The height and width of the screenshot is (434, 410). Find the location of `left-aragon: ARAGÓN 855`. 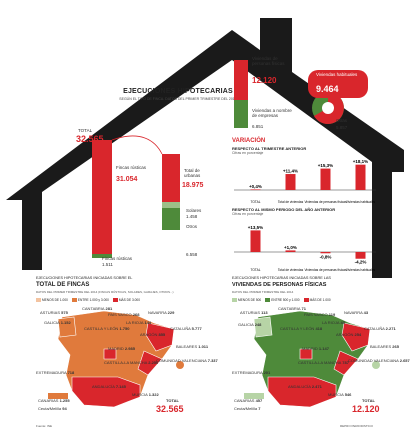

left-aragon: ARAGÓN 855 is located at coordinates (153, 334).